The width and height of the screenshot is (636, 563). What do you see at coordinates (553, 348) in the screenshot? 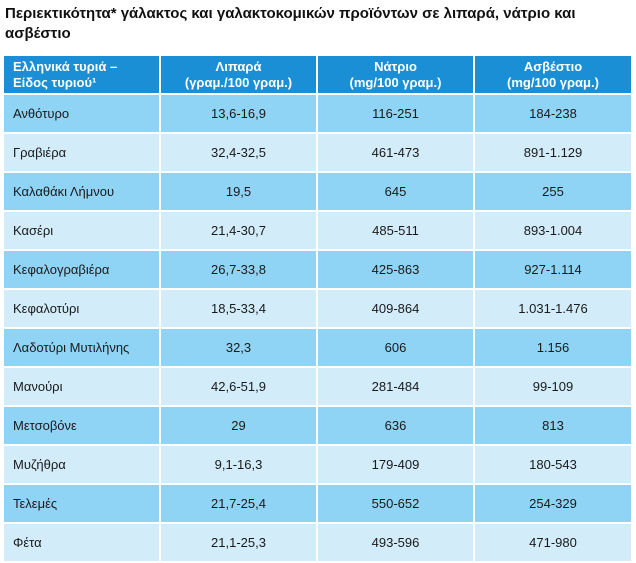
I see `cell-calcium: 1.156` at bounding box center [553, 348].